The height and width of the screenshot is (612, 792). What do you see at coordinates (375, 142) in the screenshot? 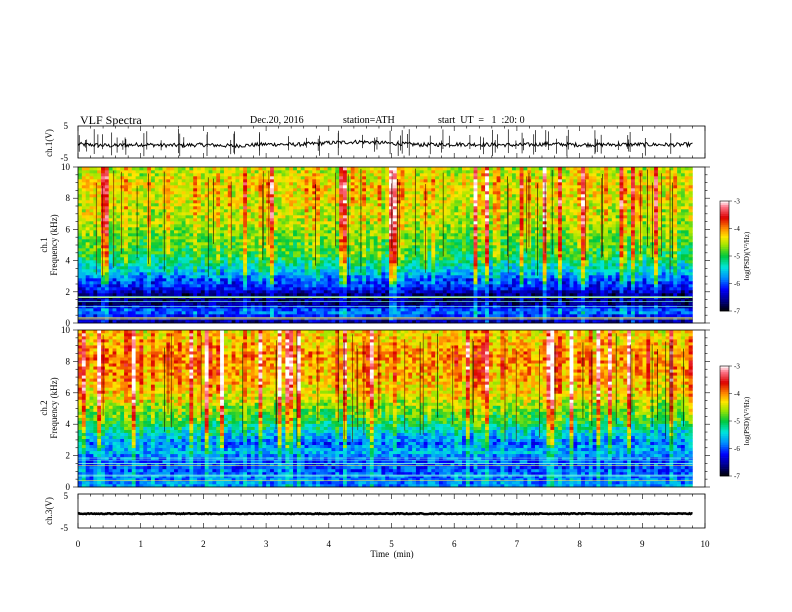
I see `ch1-waveform-panel: 5 -5 ch.1(V)` at bounding box center [375, 142].